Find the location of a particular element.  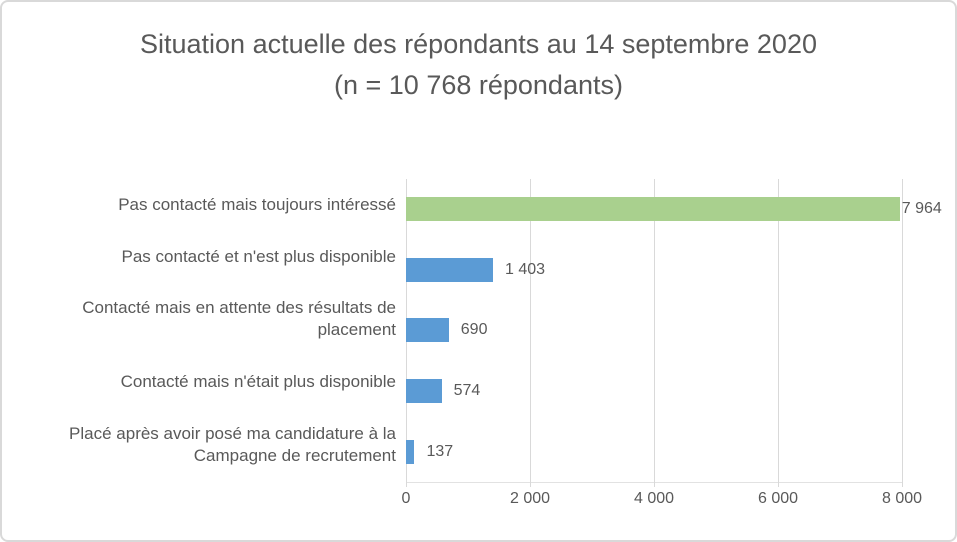

bar-row: 690 is located at coordinates (654, 330).